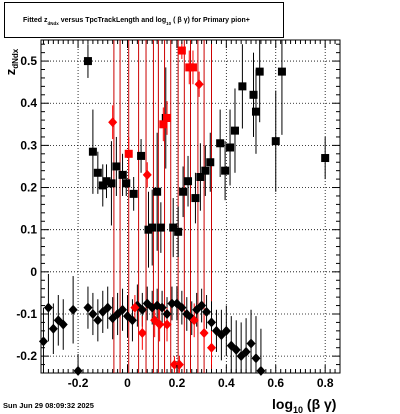  Describe the element at coordinates (26, 356) in the screenshot. I see `y-tick-label: -0.2` at that location.